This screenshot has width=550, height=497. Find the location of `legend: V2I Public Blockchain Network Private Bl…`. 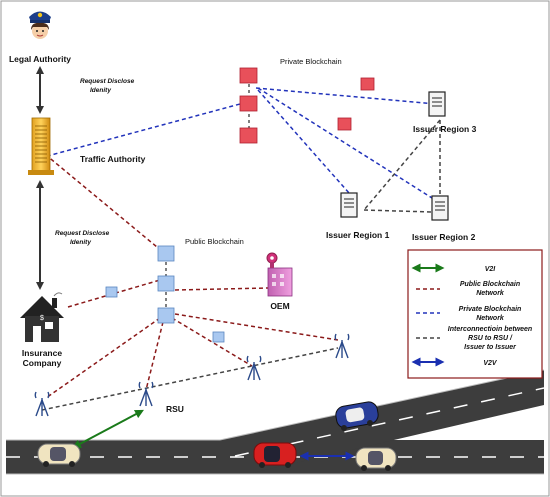

legend: V2I Public Blockchain Network Private Bl… is located at coordinates (475, 314).